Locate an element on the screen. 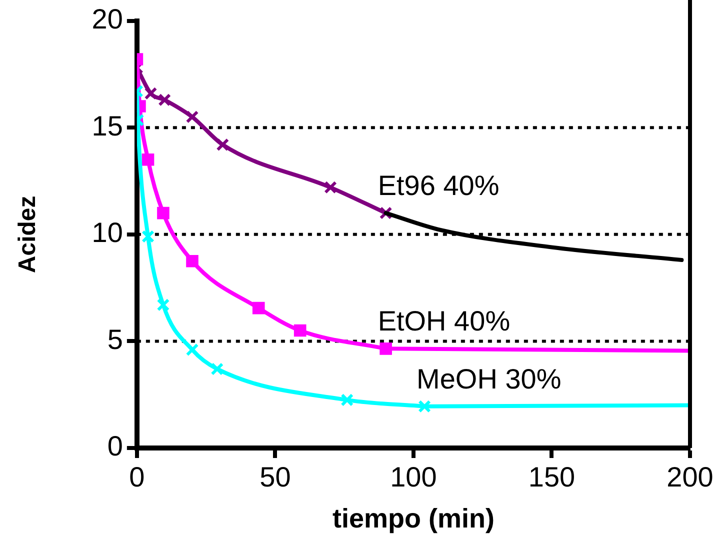 The width and height of the screenshot is (725, 545). y-tick-label: 15 is located at coordinates (107, 126).